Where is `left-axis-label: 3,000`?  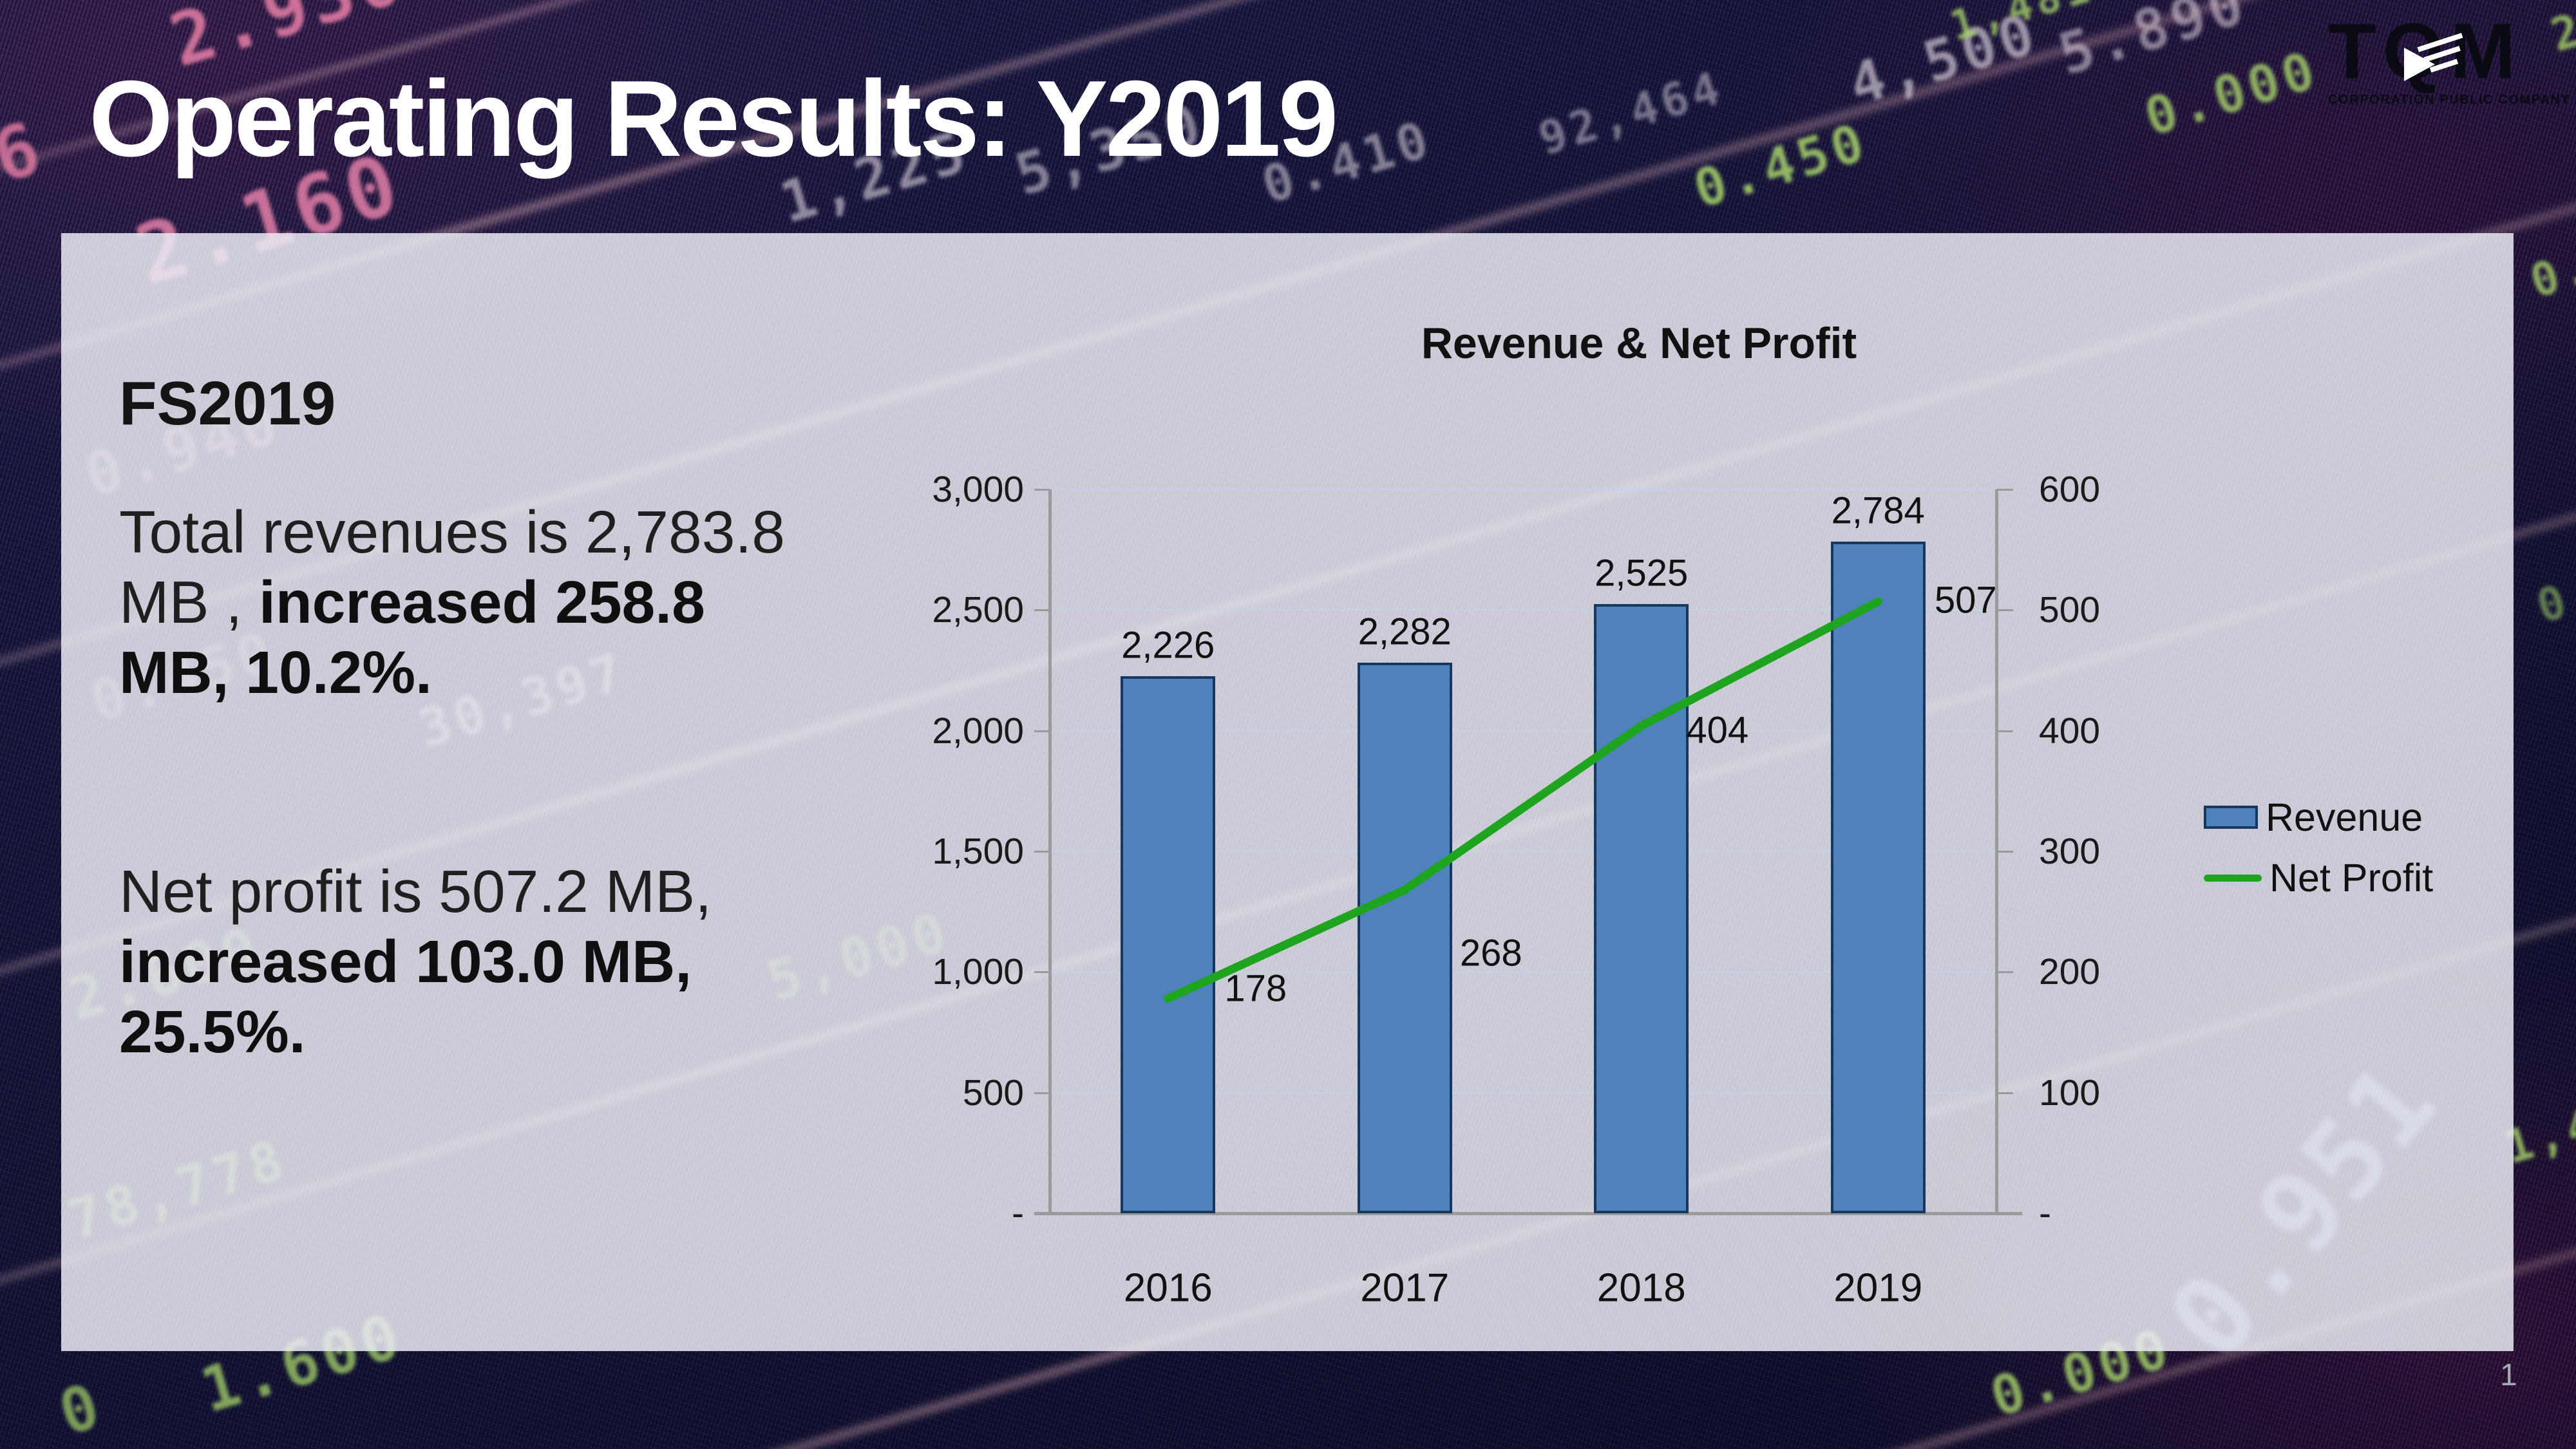 left-axis-label: 3,000 is located at coordinates (978, 490).